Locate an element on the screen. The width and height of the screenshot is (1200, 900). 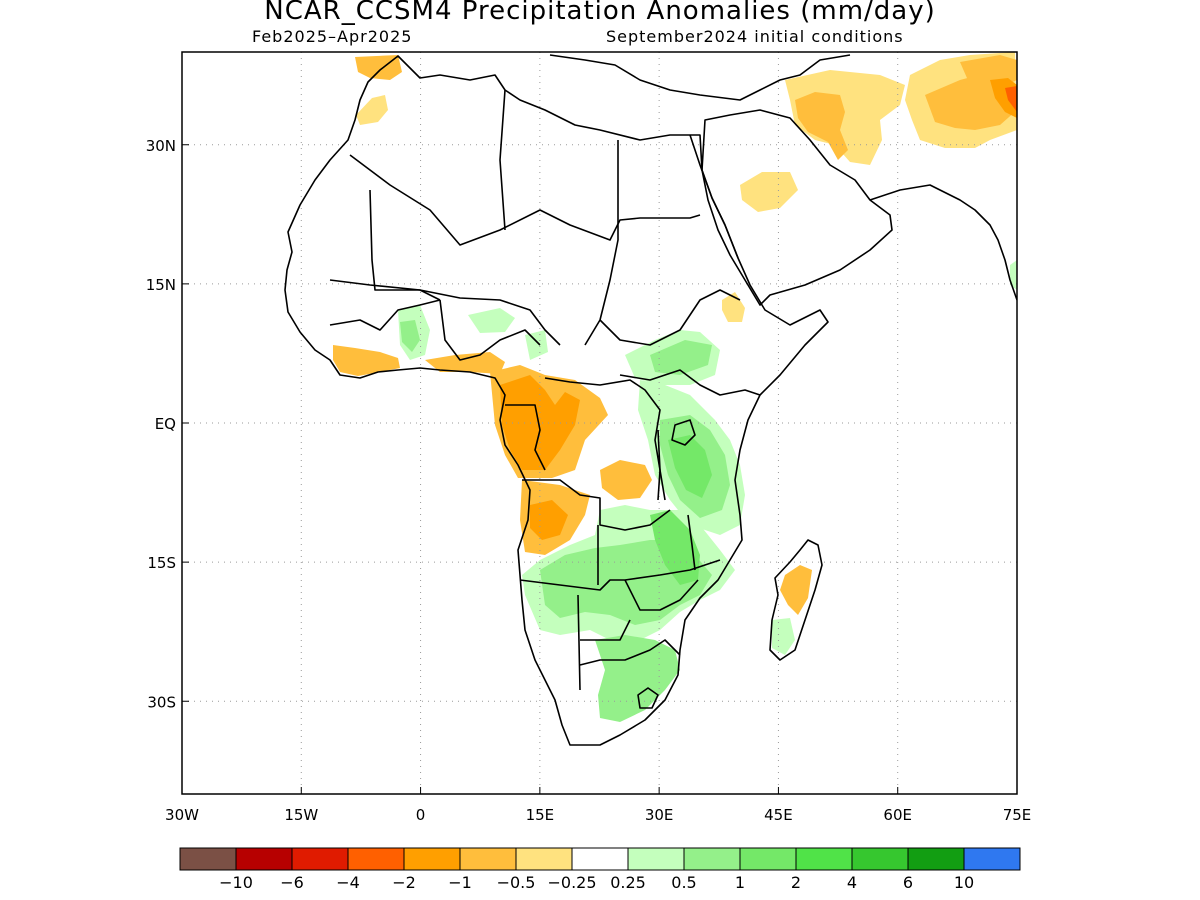
colorbar-label: 6 is located at coordinates (908, 882).